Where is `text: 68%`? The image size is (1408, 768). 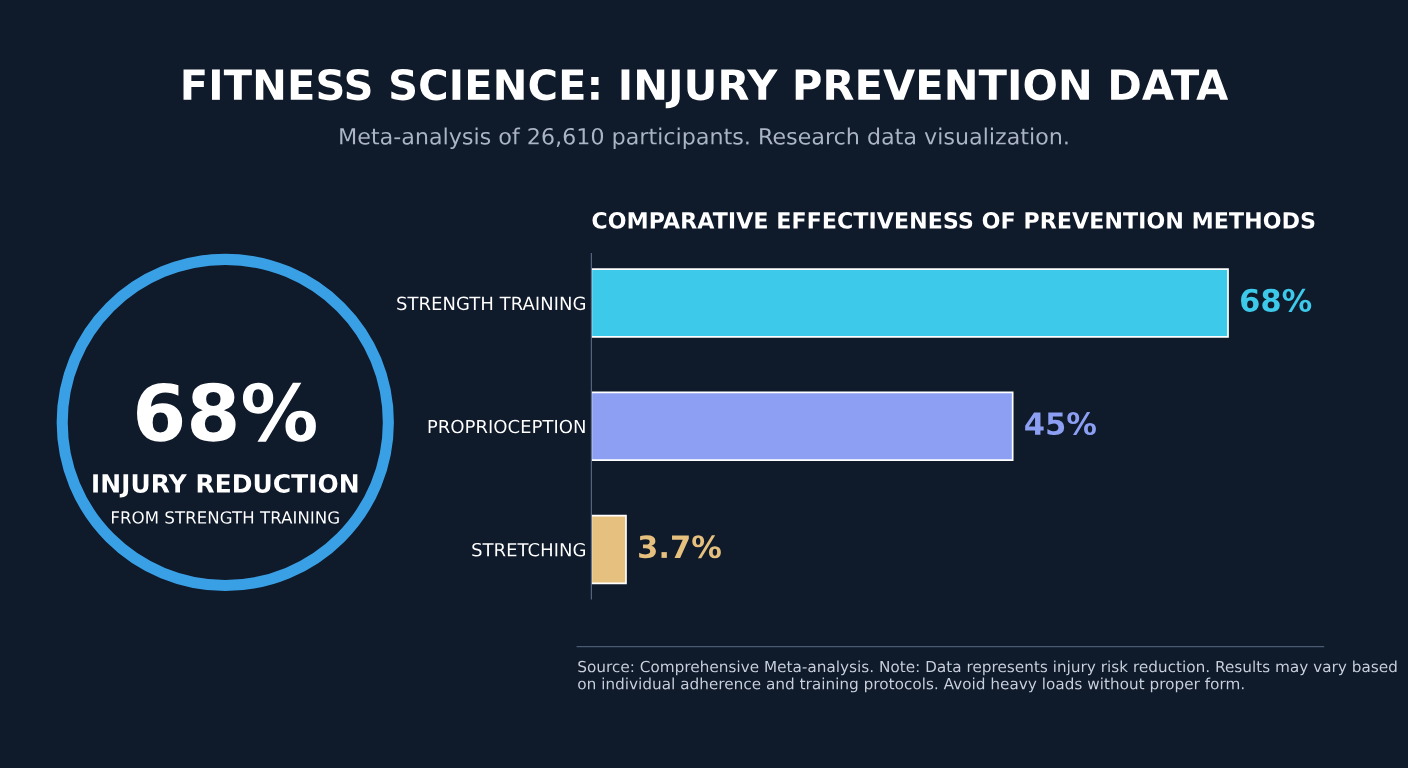 text: 68% is located at coordinates (226, 412).